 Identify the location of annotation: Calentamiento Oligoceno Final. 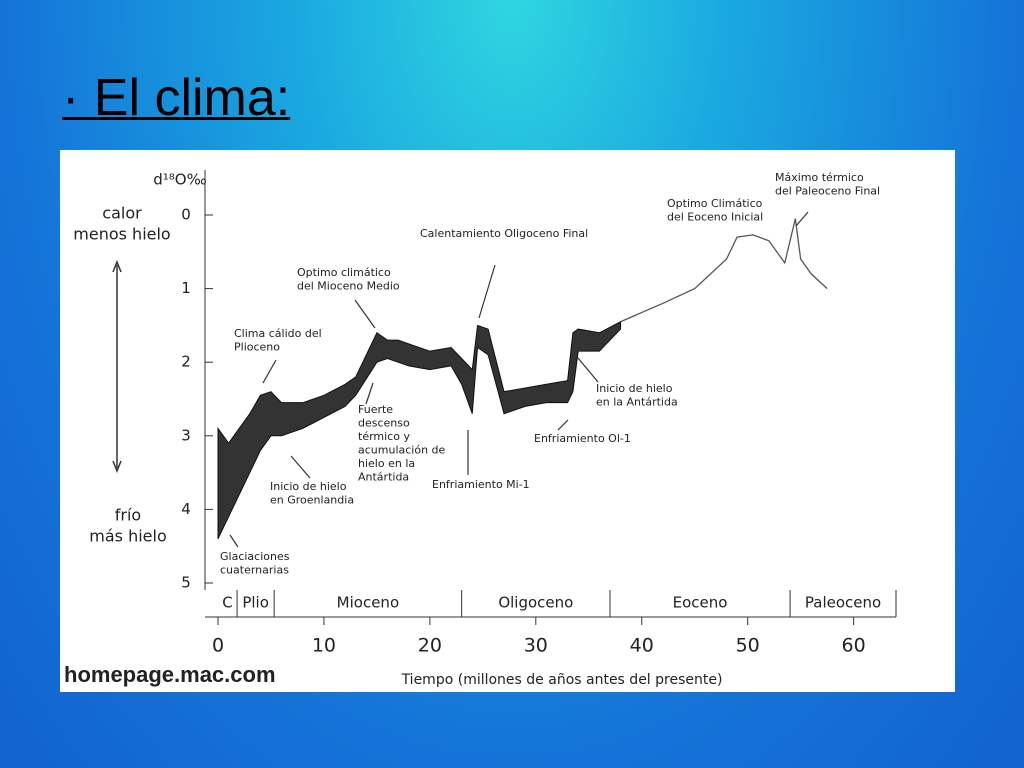
(504, 233).